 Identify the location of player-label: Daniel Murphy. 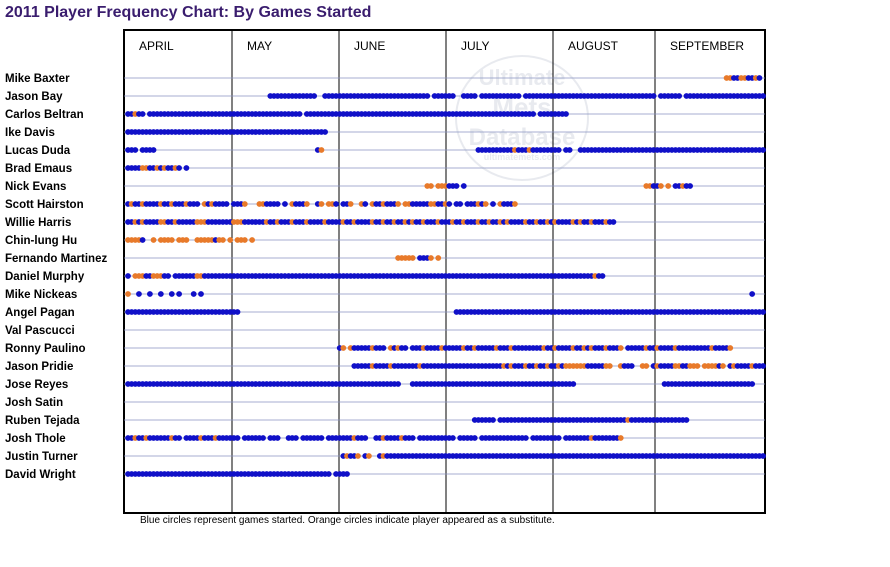
(45, 277).